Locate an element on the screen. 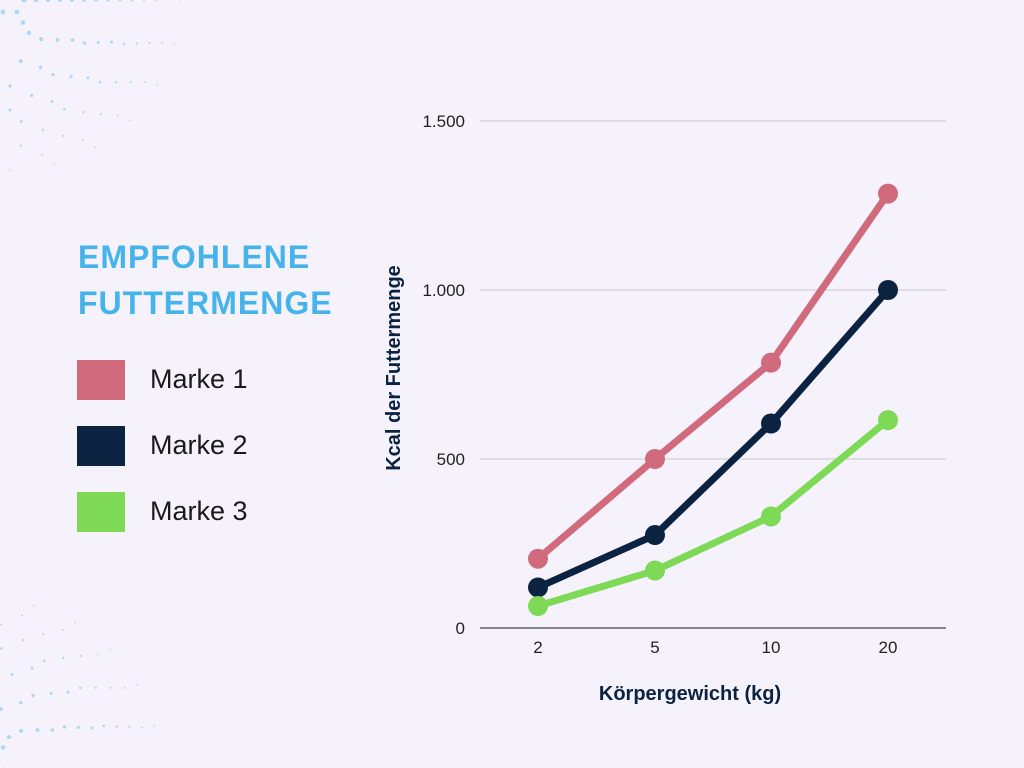  y-tick-label: 1.000 is located at coordinates (443, 290).